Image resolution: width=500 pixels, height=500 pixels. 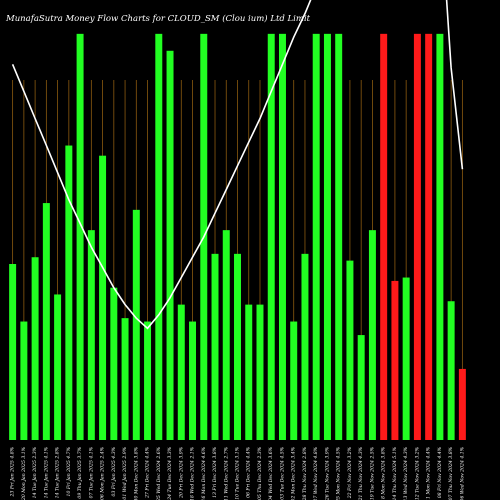 What do you see at coordinates (339, 473) in the screenshot?
I see `x-tick-label: 25 Mon Nov 2024 4.5%` at bounding box center [339, 473].